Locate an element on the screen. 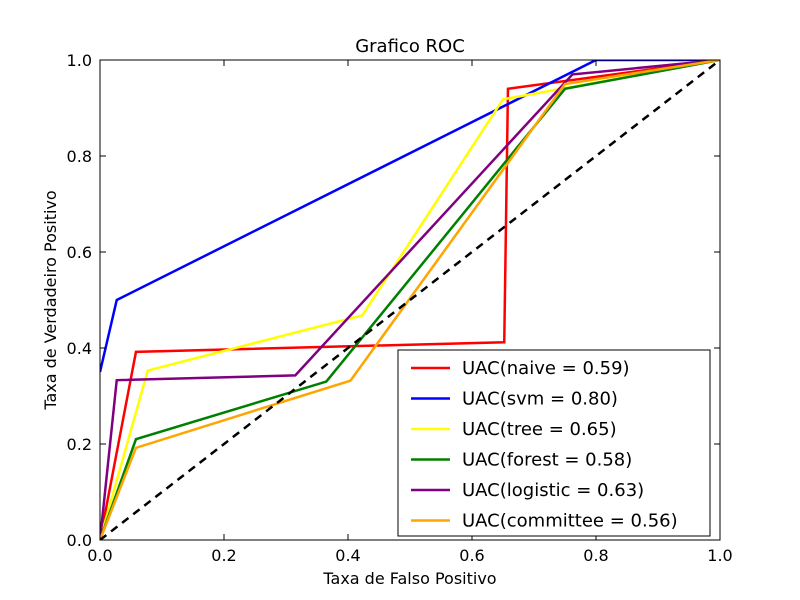 This screenshot has width=800, height=600. legend-box is located at coordinates (554, 443).